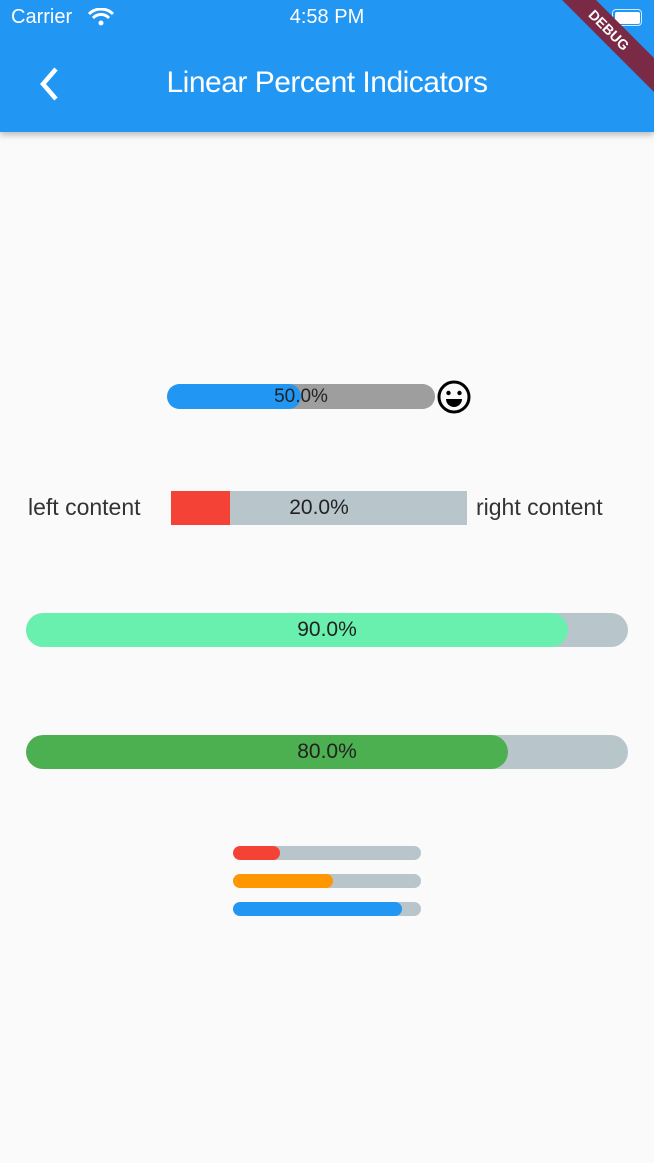  I want to click on left-content-label: left content, so click(84, 507).